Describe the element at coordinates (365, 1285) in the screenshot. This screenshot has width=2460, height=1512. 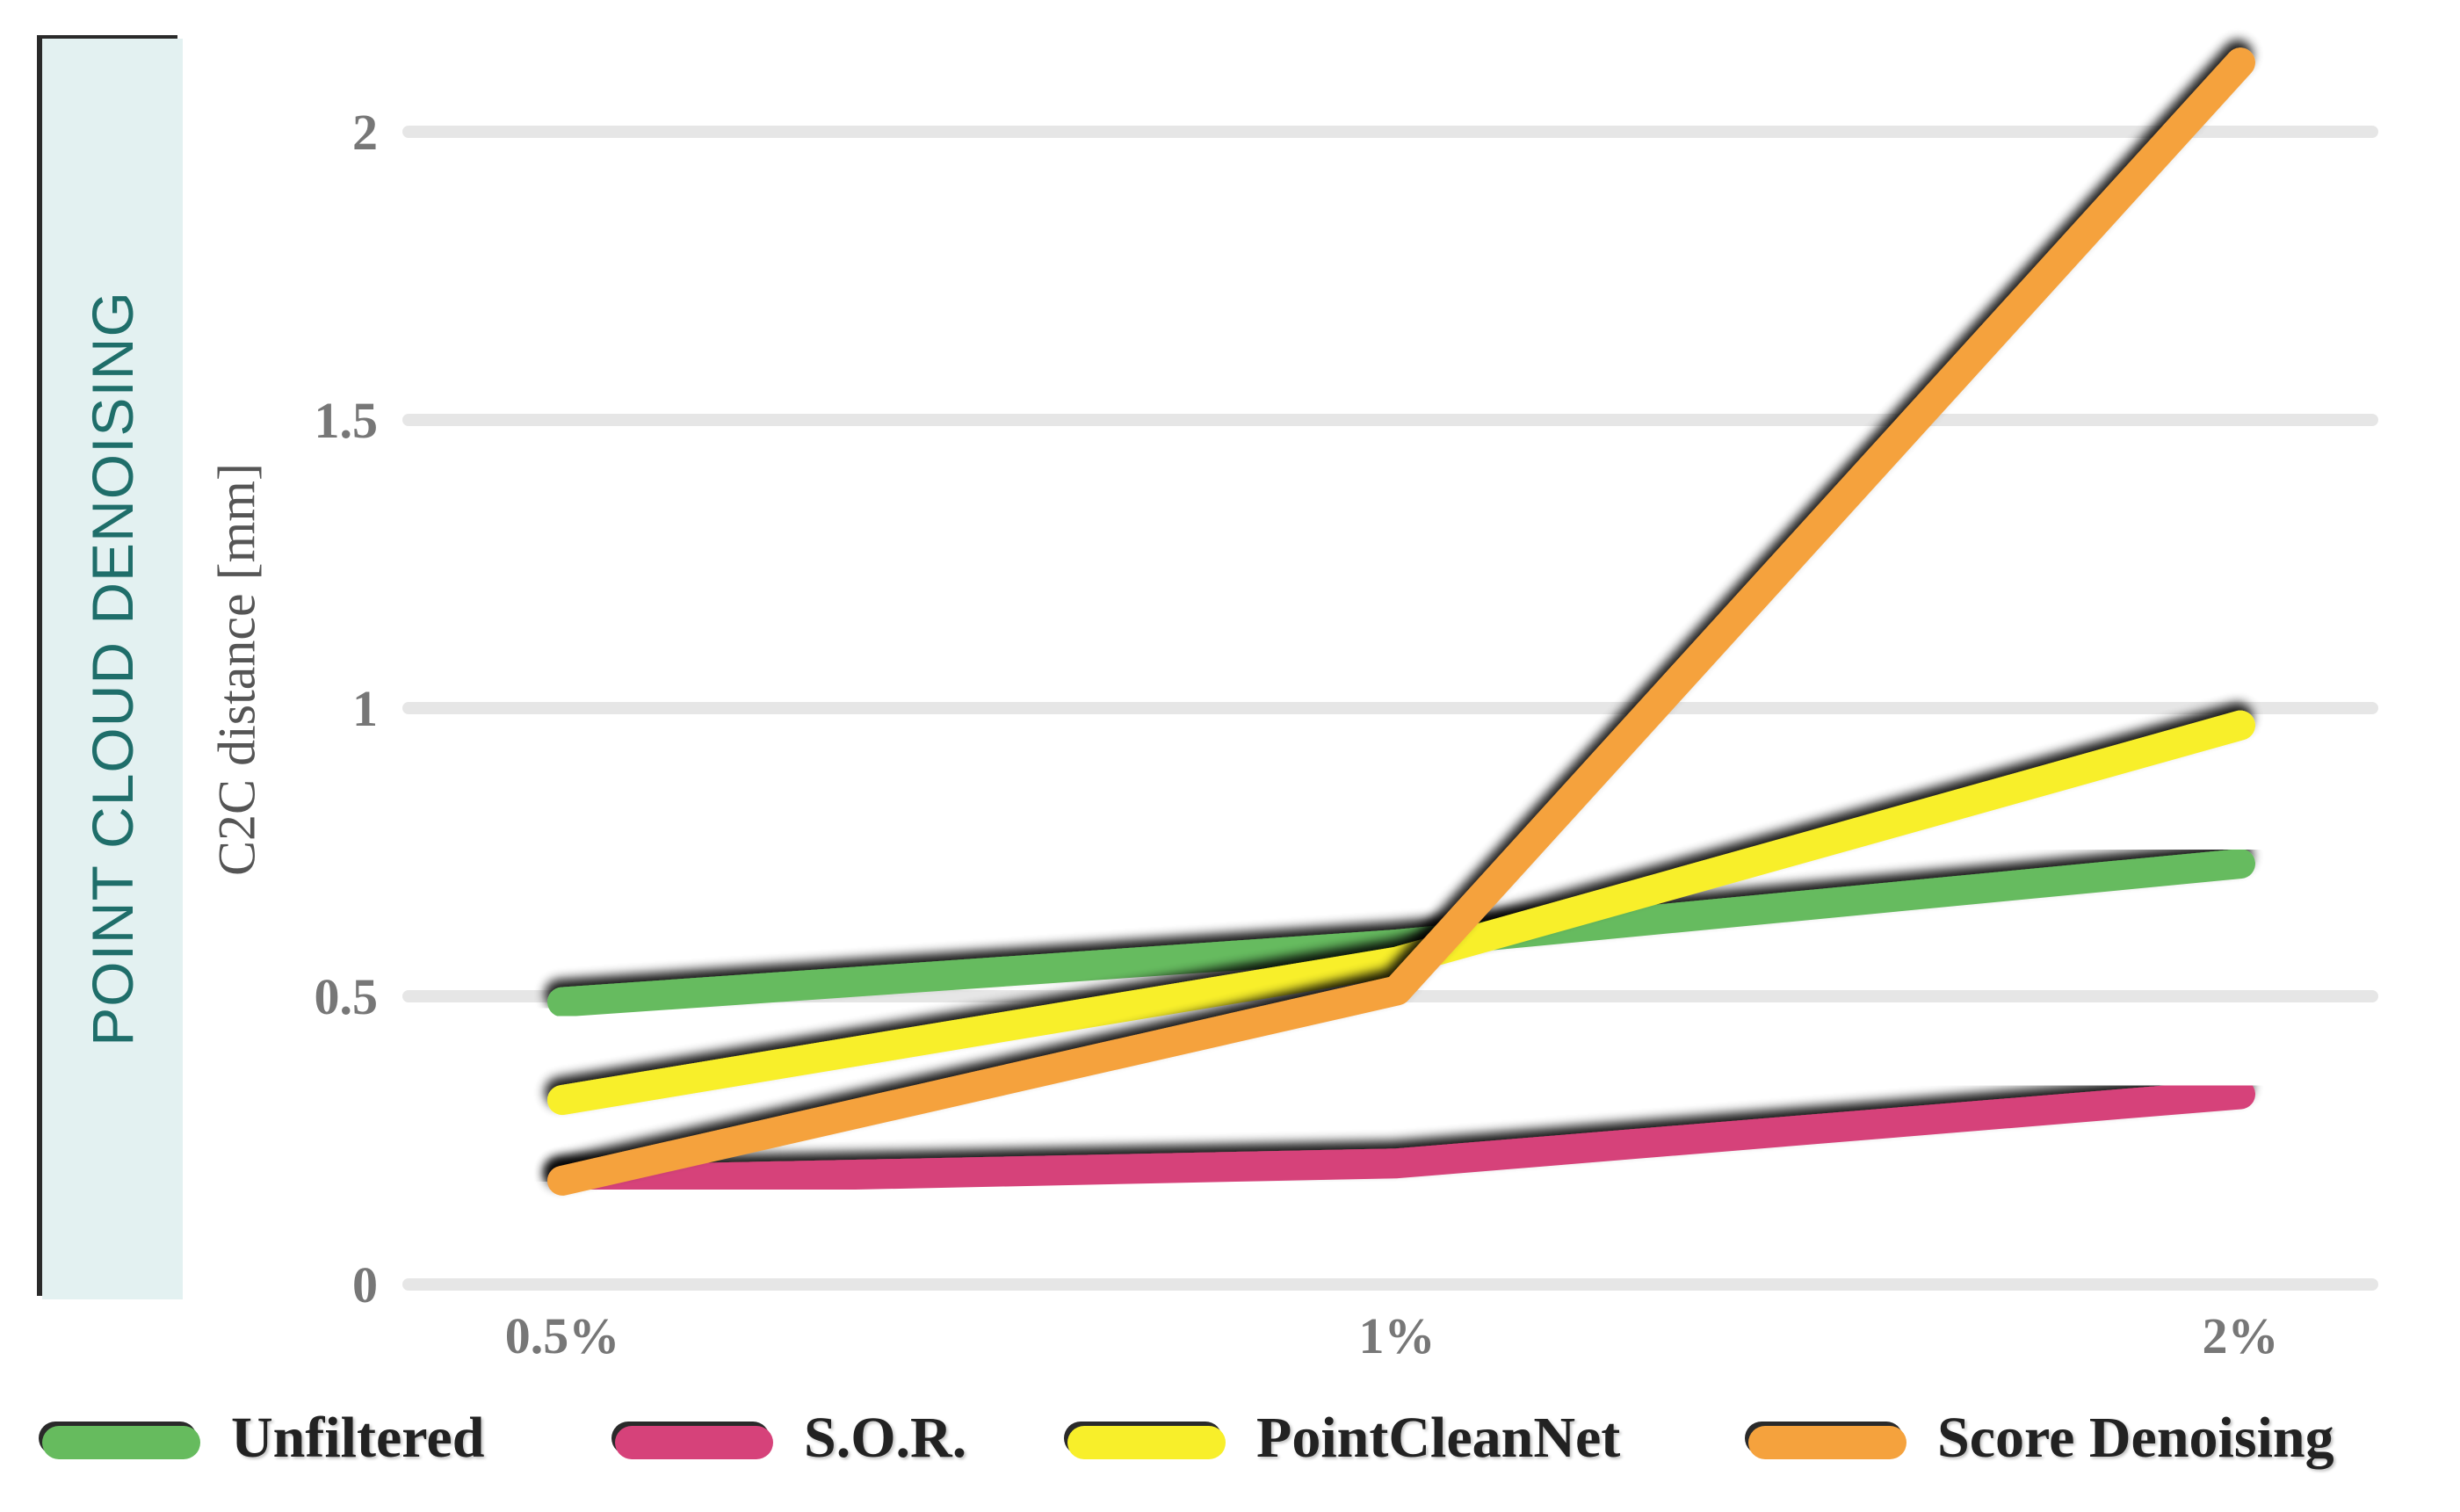
I see `y-tick-label: 0` at that location.